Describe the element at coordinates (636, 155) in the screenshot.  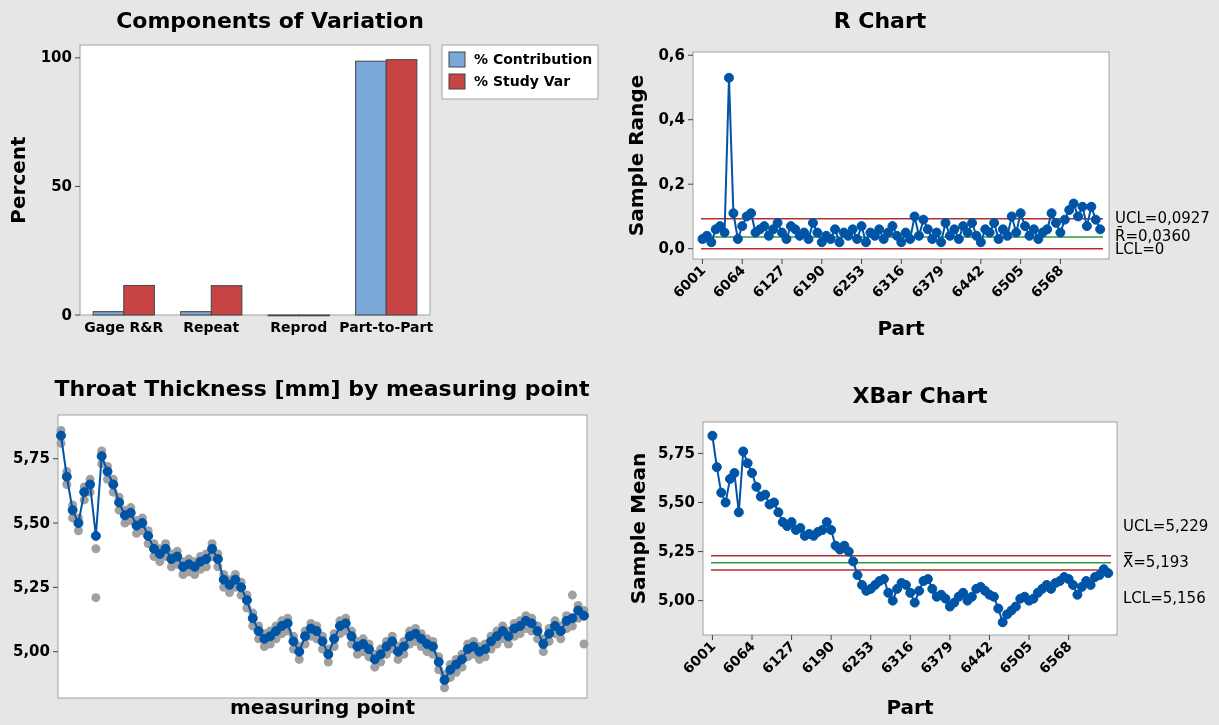
I see `y-axis-title: Sample Range` at that location.